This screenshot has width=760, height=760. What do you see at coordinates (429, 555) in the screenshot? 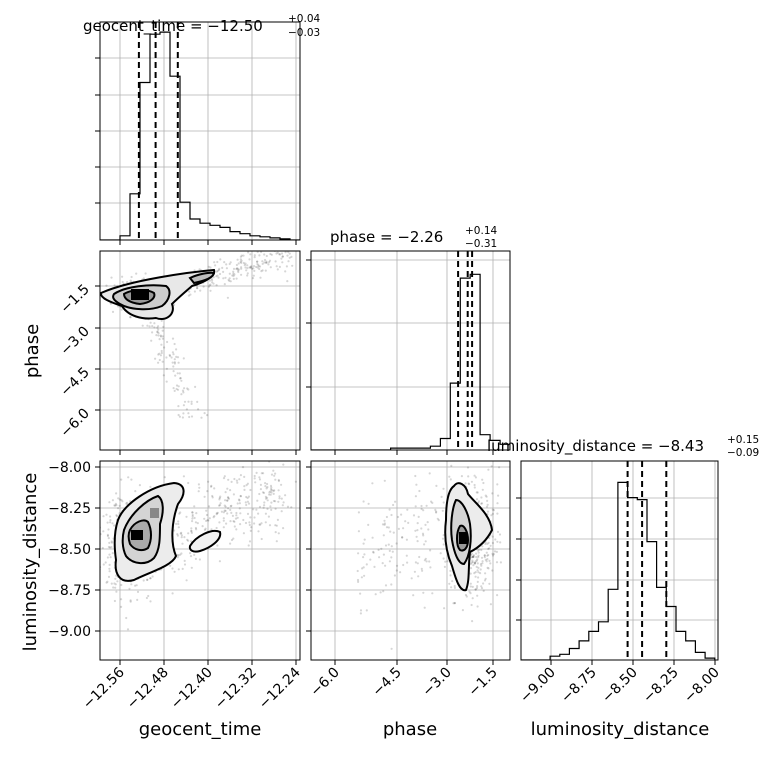
I see `samples-phase-vs-luminosity-distance` at bounding box center [429, 555].